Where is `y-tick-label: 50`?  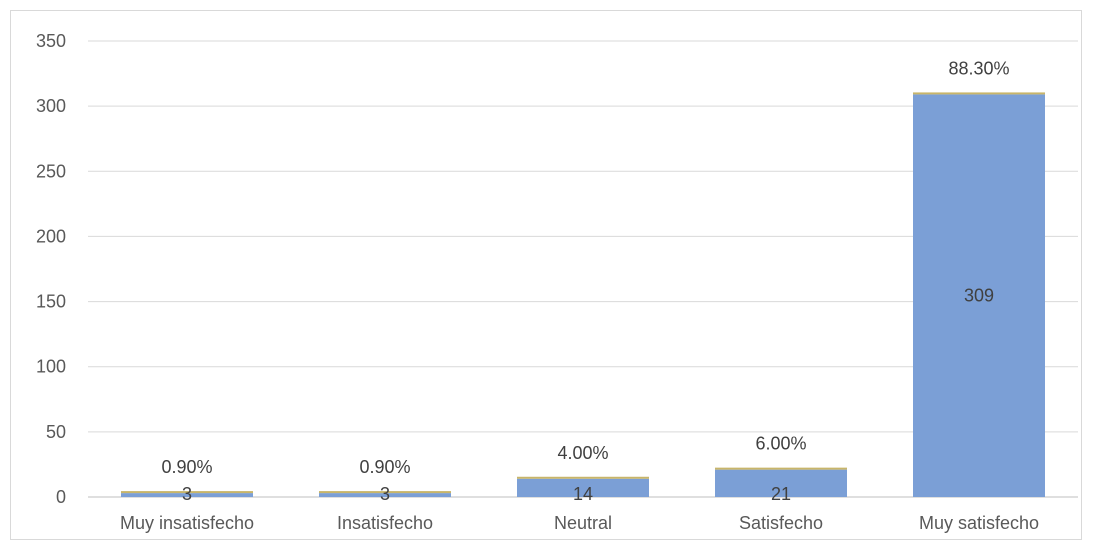 y-tick-label: 50 is located at coordinates (56, 432).